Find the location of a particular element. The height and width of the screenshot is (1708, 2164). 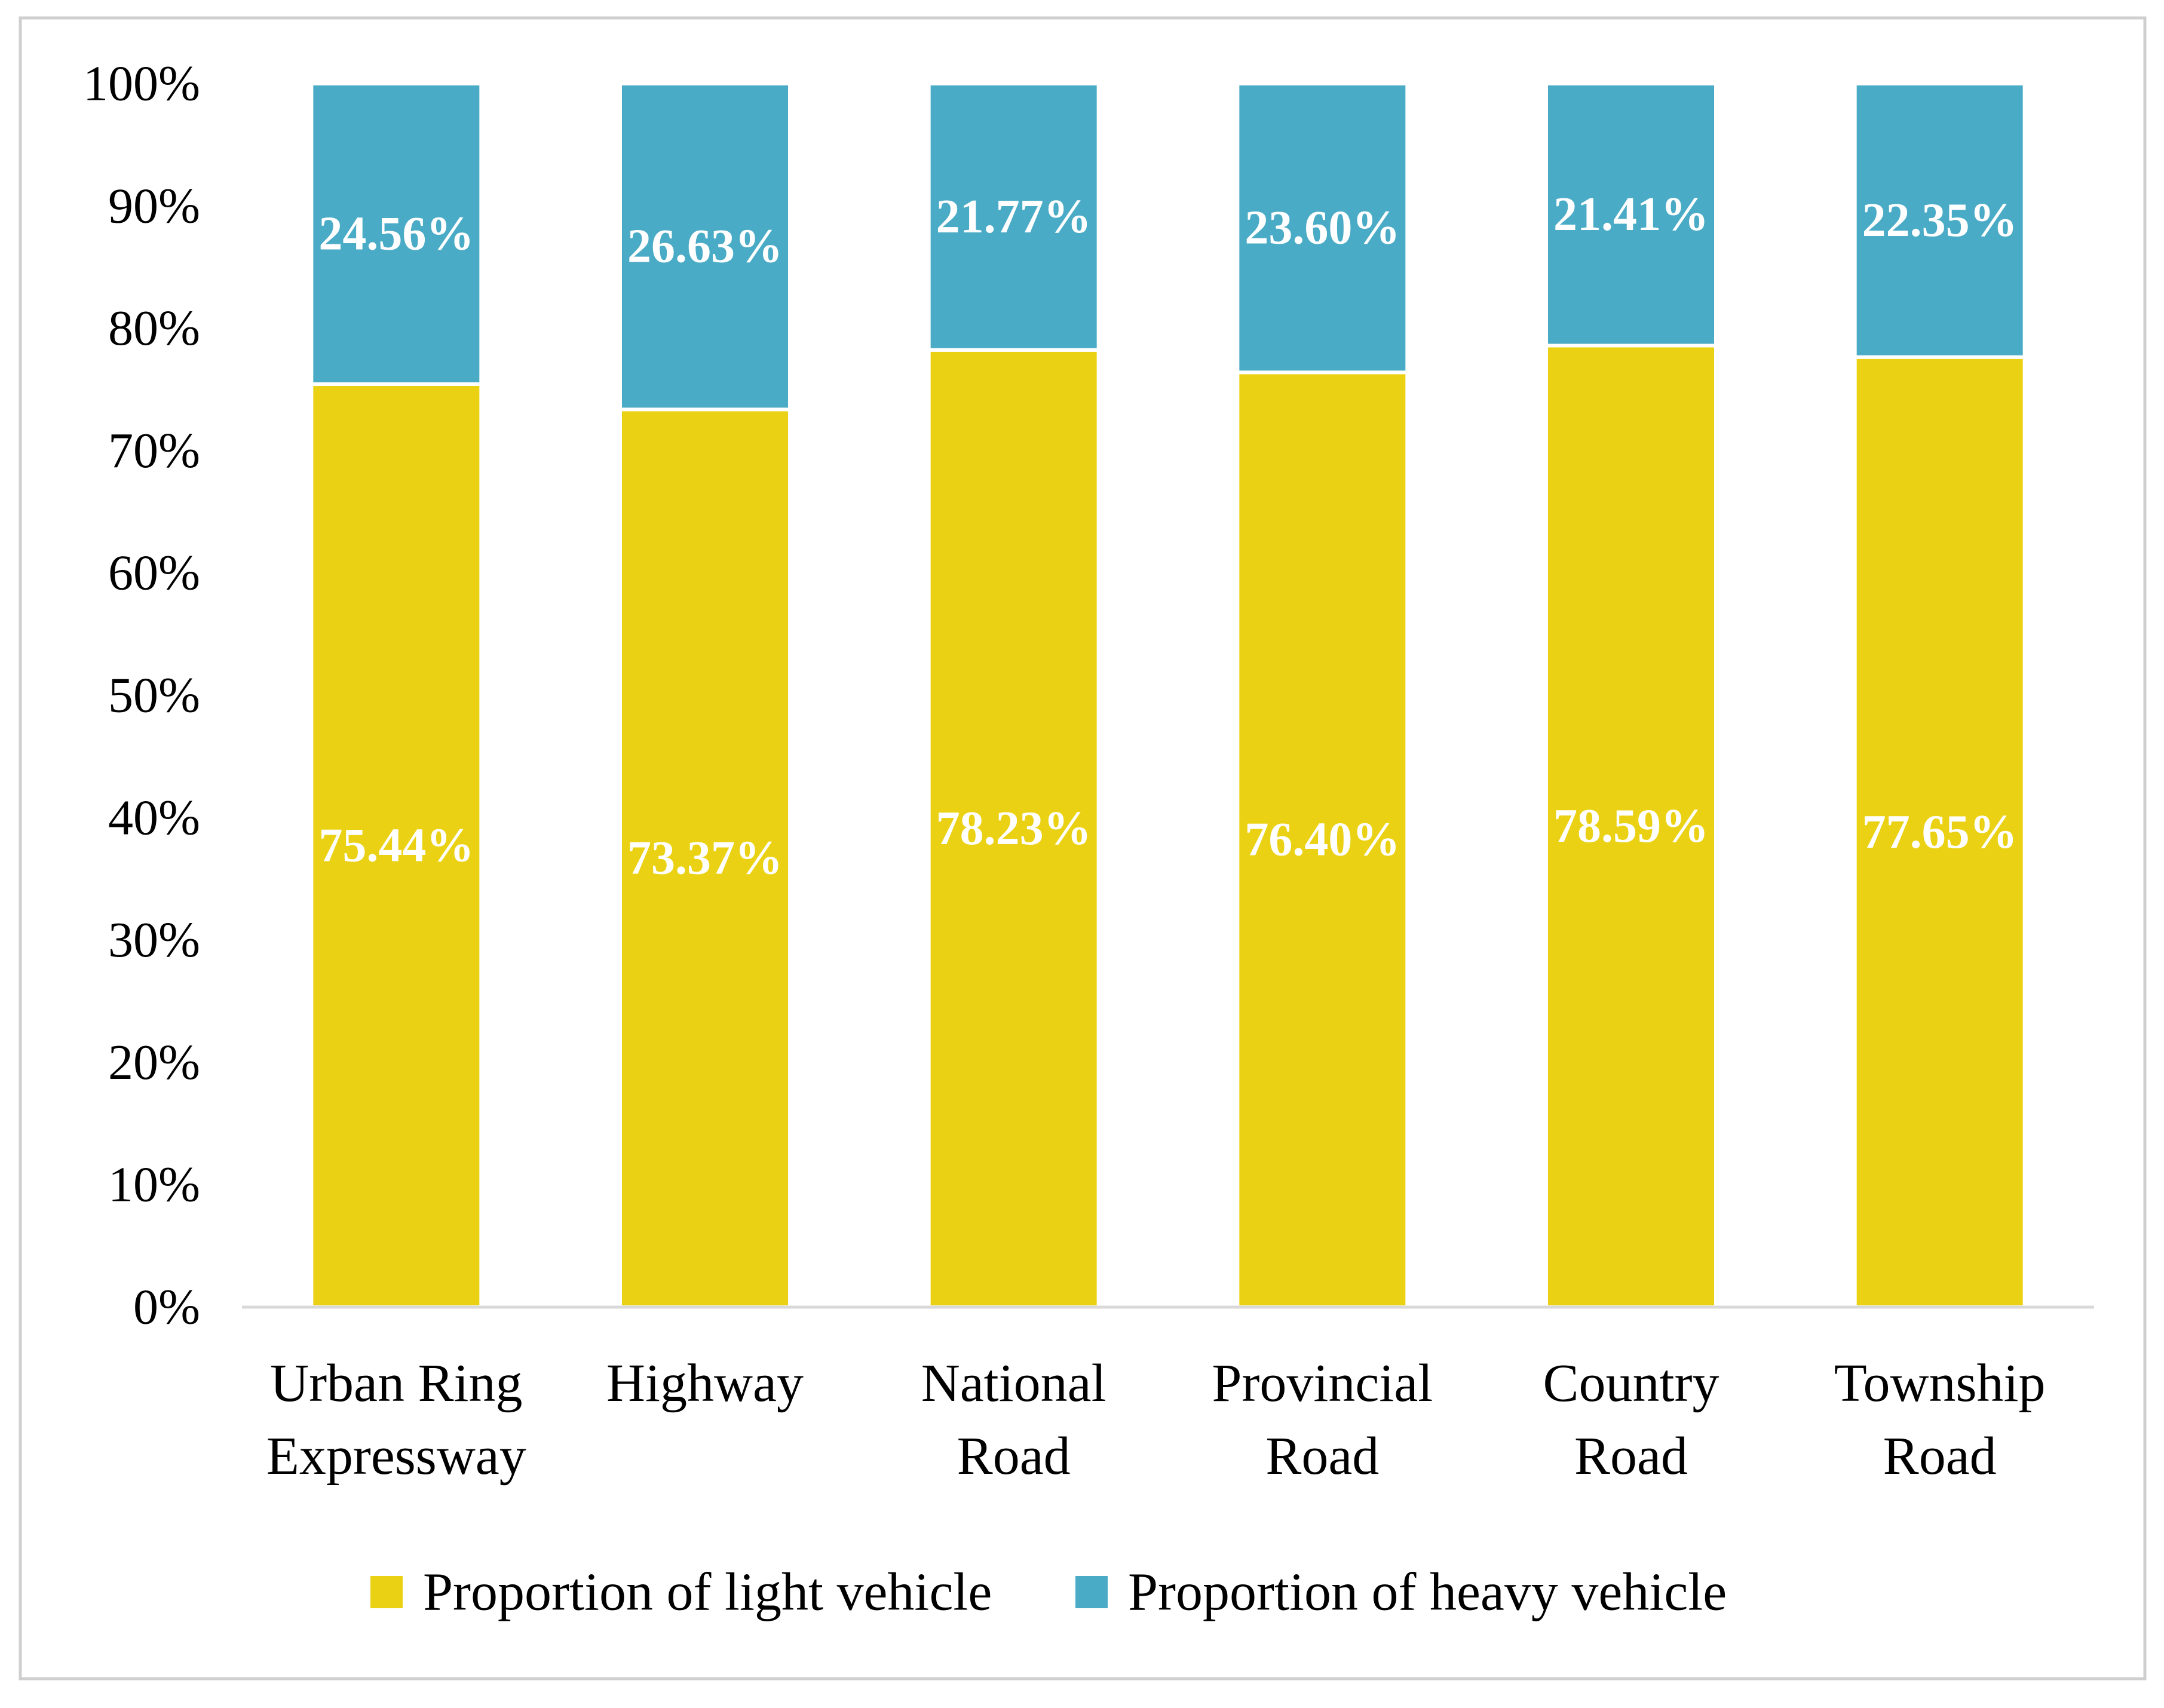

category-label-line: Country is located at coordinates (1631, 1383).